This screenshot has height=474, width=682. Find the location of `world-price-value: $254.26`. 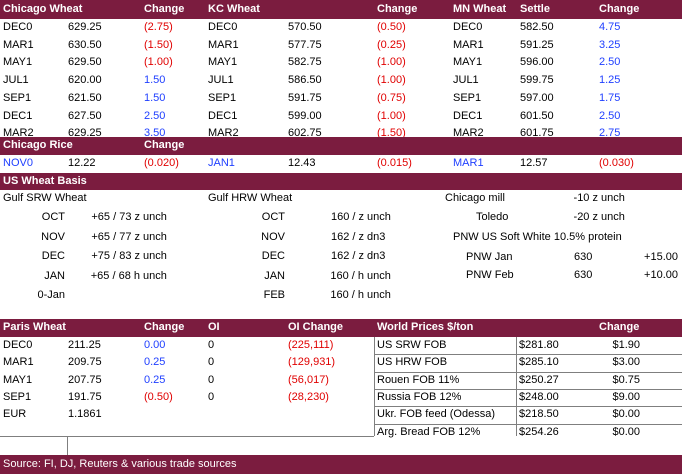

world-price-value: $254.26 is located at coordinates (539, 431).